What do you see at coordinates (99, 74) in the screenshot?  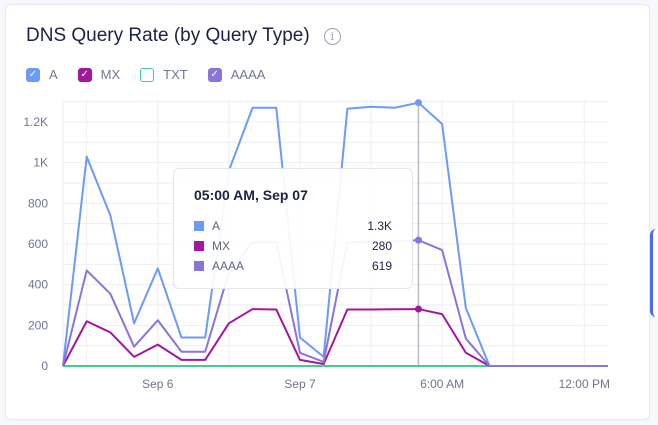 I see `legend-item-mx: ✓ MX` at bounding box center [99, 74].